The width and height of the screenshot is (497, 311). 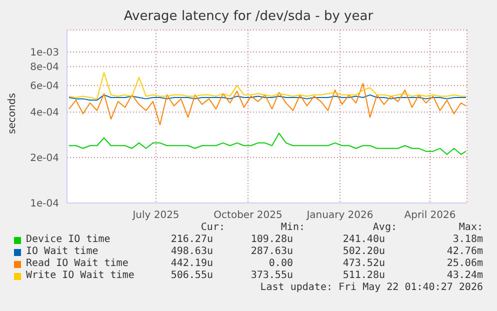 What do you see at coordinates (464, 263) in the screenshot?
I see `text: 25.06m` at bounding box center [464, 263].